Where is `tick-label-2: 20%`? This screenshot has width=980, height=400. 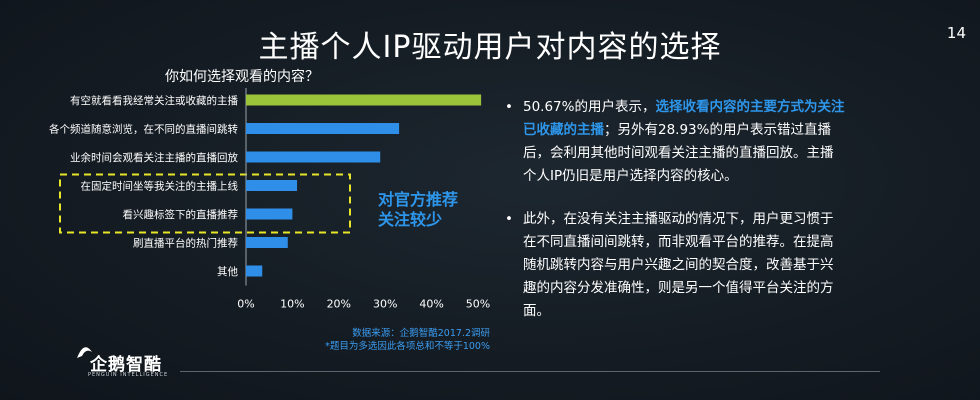 tick-label-2: 20% is located at coordinates (339, 304).